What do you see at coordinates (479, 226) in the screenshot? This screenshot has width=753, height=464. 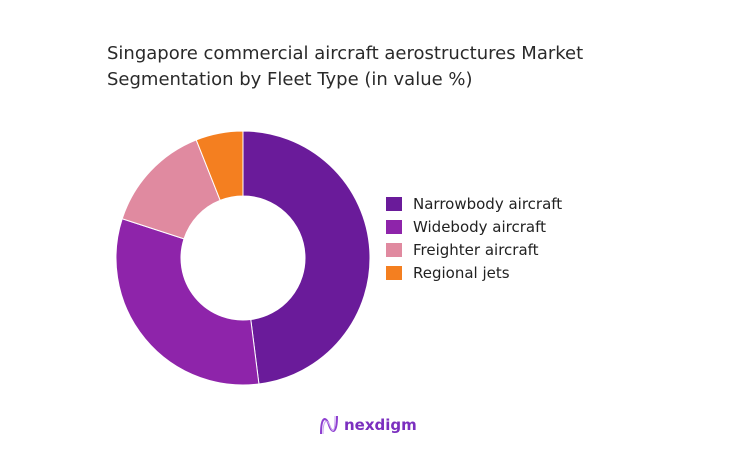 I see `legend-label: Widebody aircraft` at bounding box center [479, 226].